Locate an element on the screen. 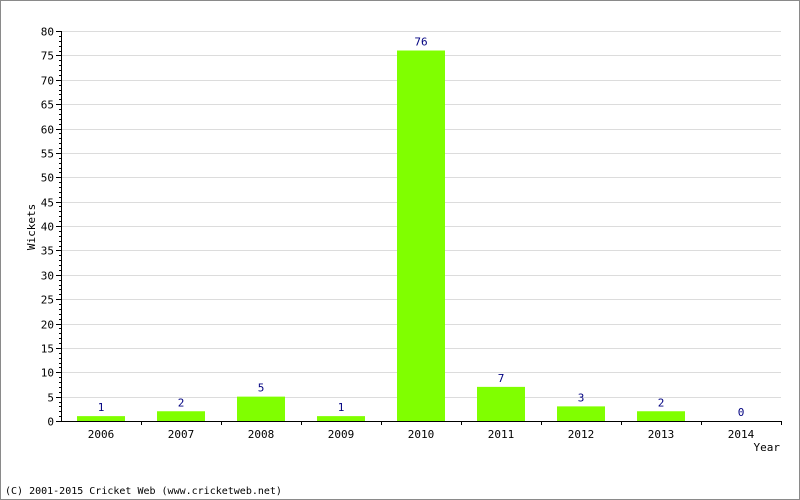 The height and width of the screenshot is (500, 800). y-tick-label: 65 is located at coordinates (47, 105).